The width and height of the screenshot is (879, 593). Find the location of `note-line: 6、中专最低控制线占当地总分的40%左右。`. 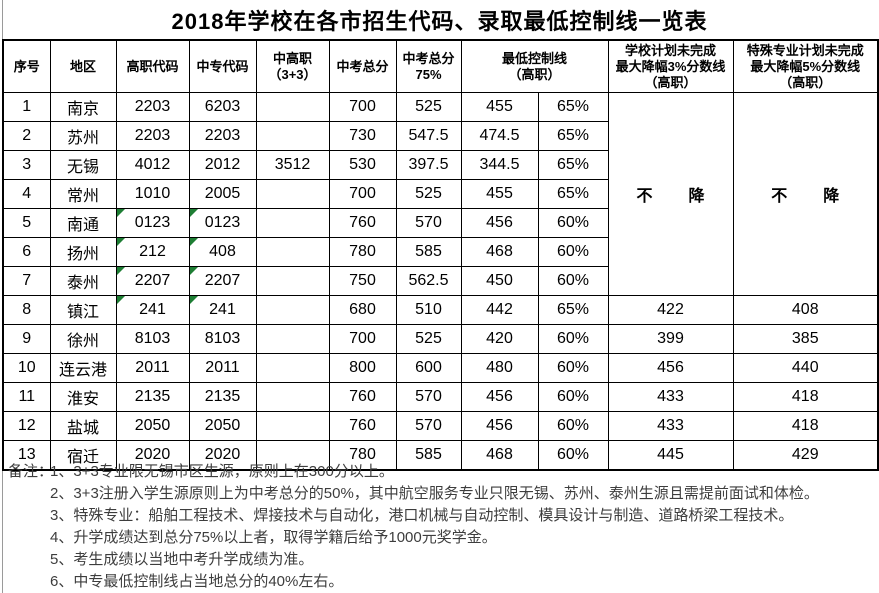

note-line: 6、中专最低控制线占当地总分的40%左右。 is located at coordinates (197, 581).